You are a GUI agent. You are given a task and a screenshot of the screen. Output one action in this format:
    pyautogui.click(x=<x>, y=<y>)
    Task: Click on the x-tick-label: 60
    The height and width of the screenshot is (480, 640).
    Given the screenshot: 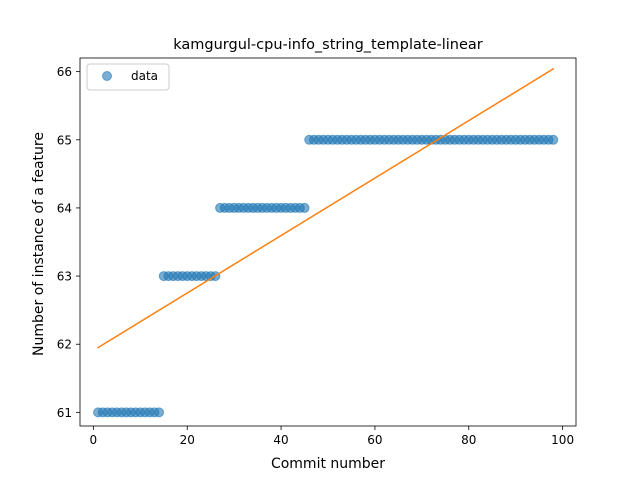 What is the action you would take?
    pyautogui.click(x=374, y=440)
    